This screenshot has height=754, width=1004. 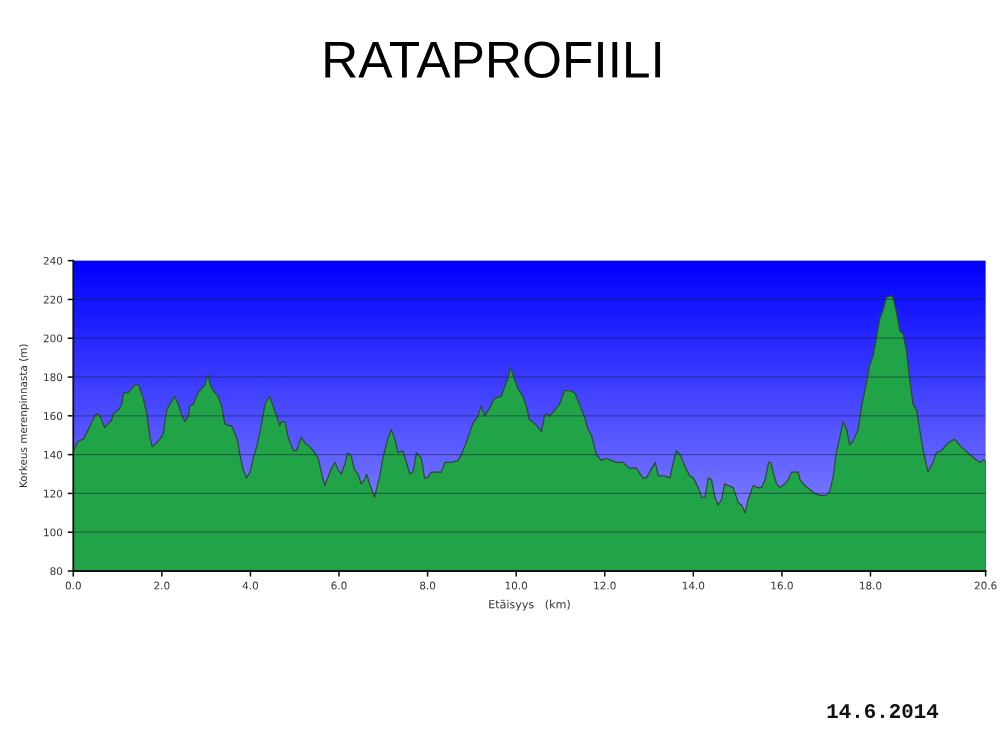 I want to click on x-tick-label: 18.0, so click(x=871, y=585).